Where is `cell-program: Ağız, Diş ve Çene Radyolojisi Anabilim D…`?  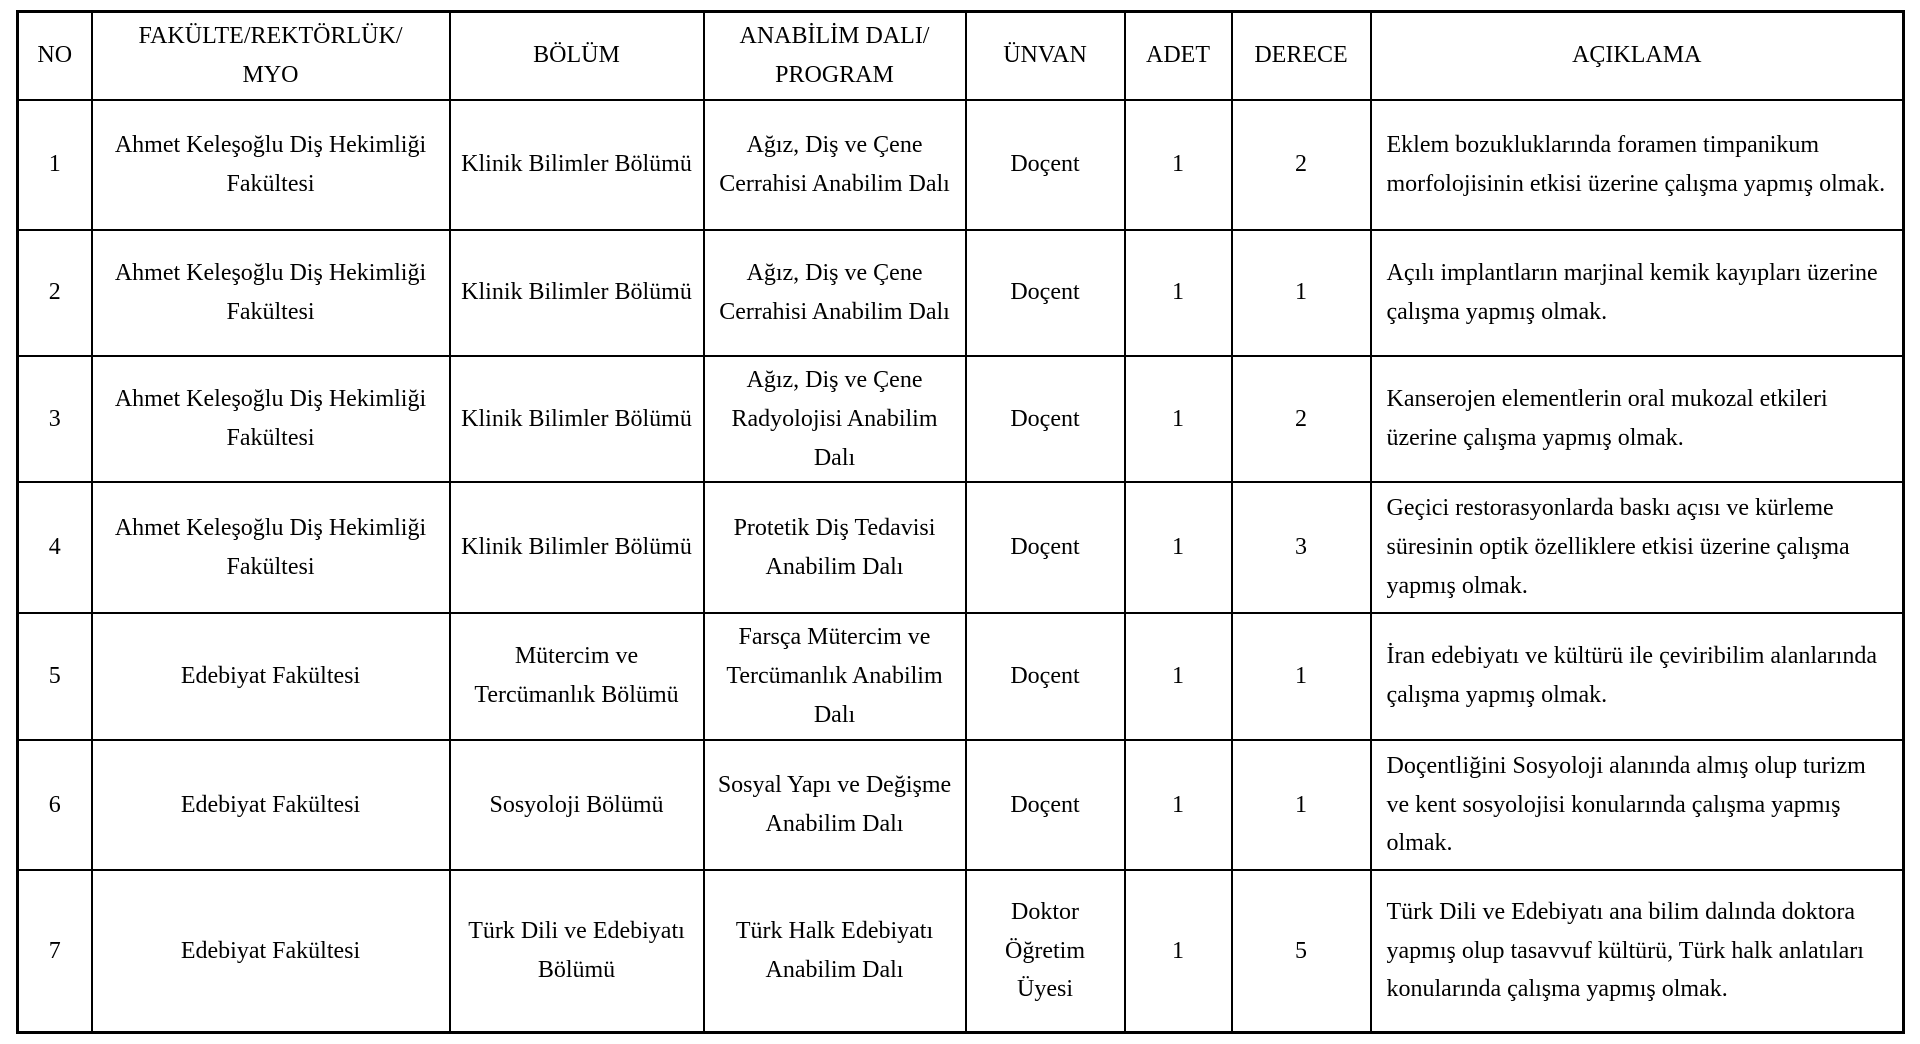
cell-program: Ağız, Diş ve Çene Radyolojisi Anabilim D… is located at coordinates (834, 419).